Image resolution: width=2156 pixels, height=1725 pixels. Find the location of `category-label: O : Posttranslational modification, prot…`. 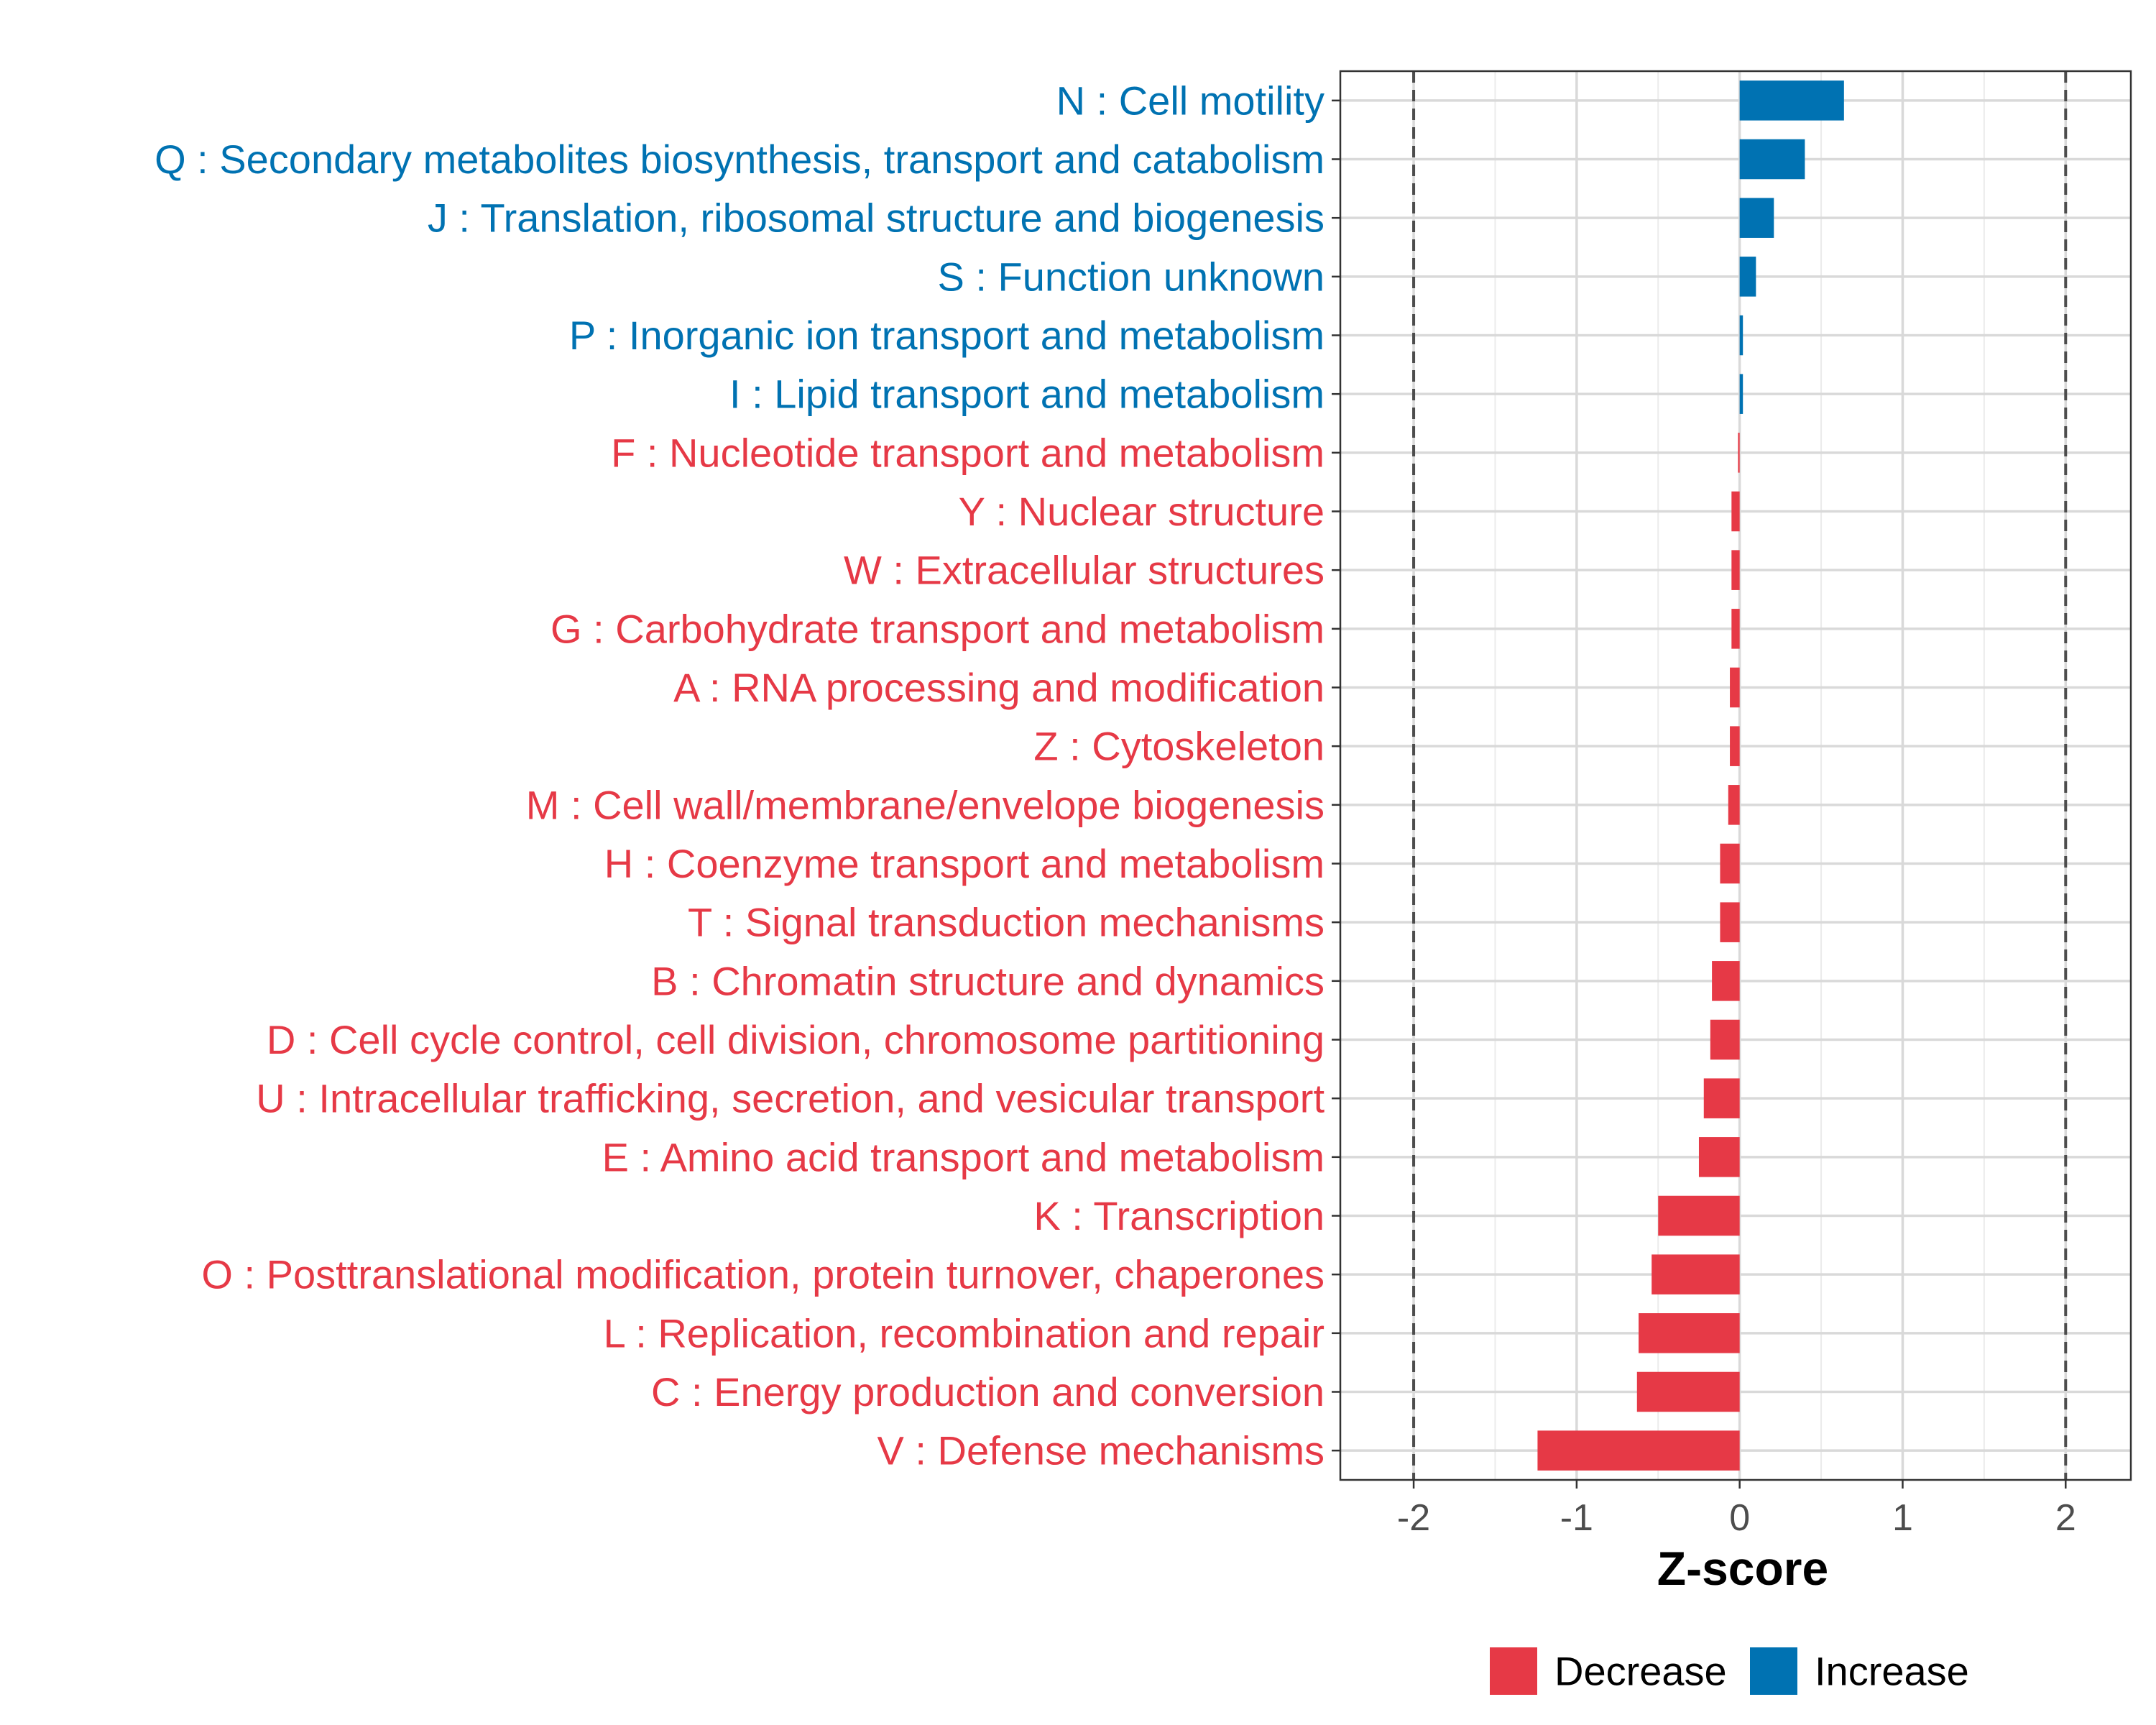

category-label: O : Posttranslational modification, prot… is located at coordinates (763, 1274).